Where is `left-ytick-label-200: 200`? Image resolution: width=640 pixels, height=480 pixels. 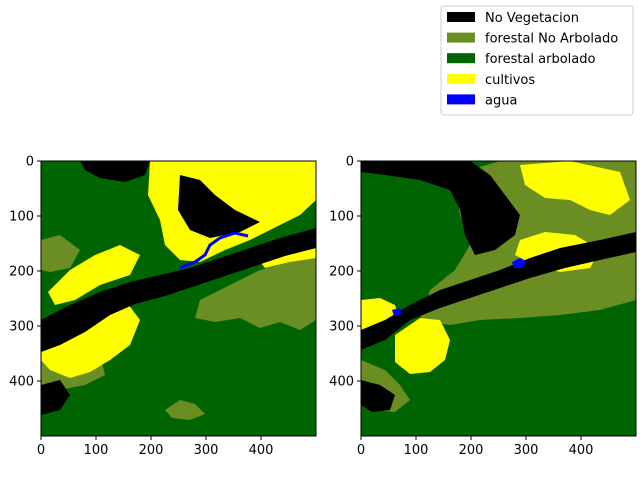 left-ytick-label-200: 200 is located at coordinates (21, 272).